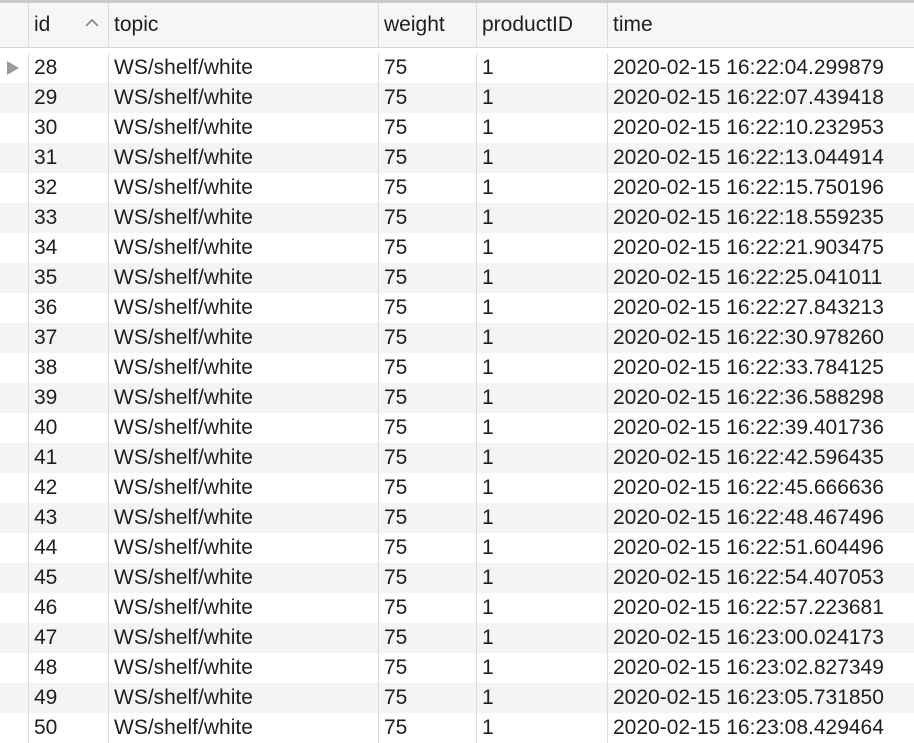 The image size is (914, 743). I want to click on cell-time: 2020-02-15 16:22:25.041011, so click(748, 277).